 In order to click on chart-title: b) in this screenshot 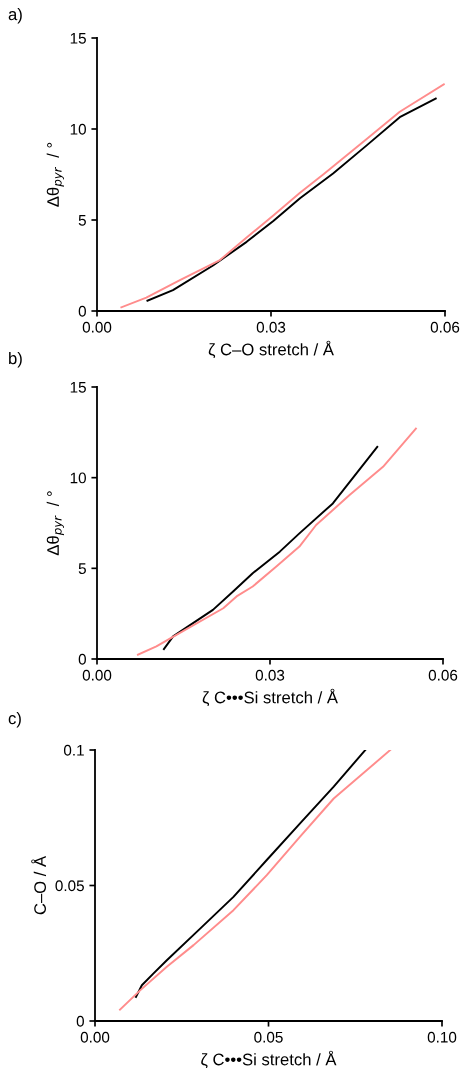, I will do `click(15, 360)`.